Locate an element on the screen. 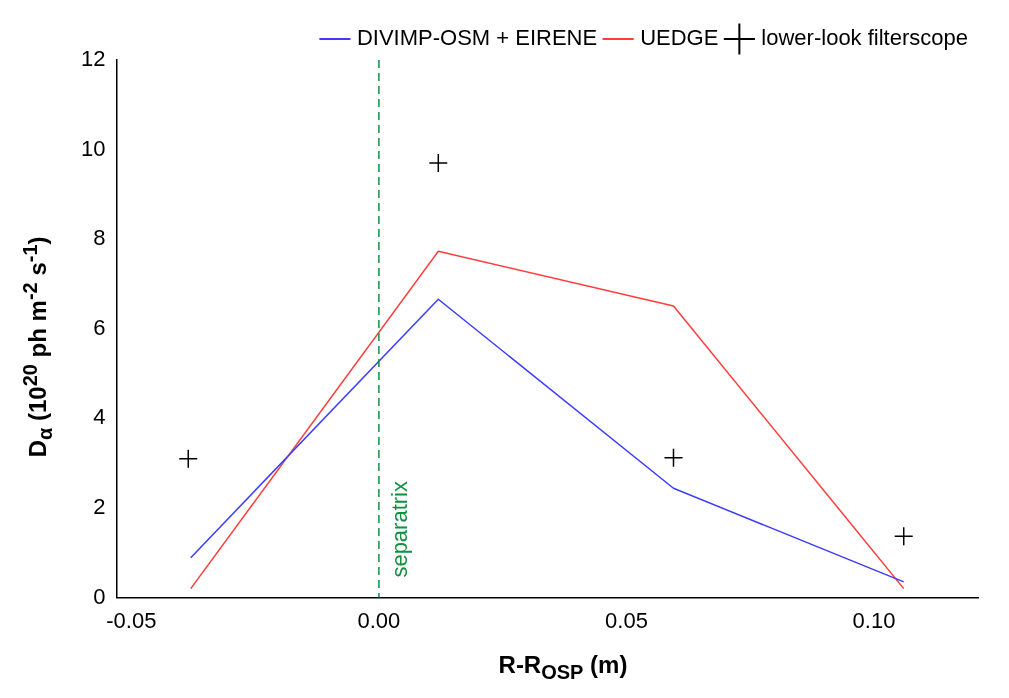 The height and width of the screenshot is (698, 1009). legend-label: DIVIMP-OSM + EIRENE is located at coordinates (477, 38).